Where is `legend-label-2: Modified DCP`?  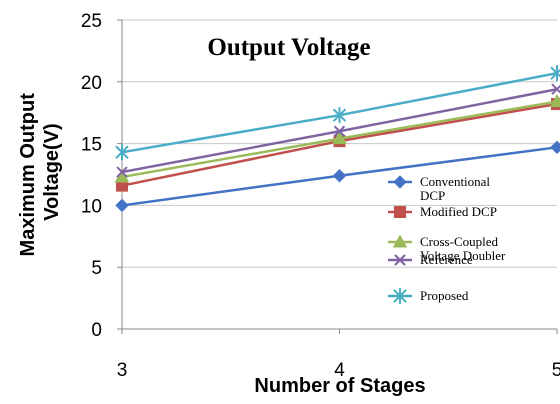 legend-label-2: Modified DCP is located at coordinates (458, 211).